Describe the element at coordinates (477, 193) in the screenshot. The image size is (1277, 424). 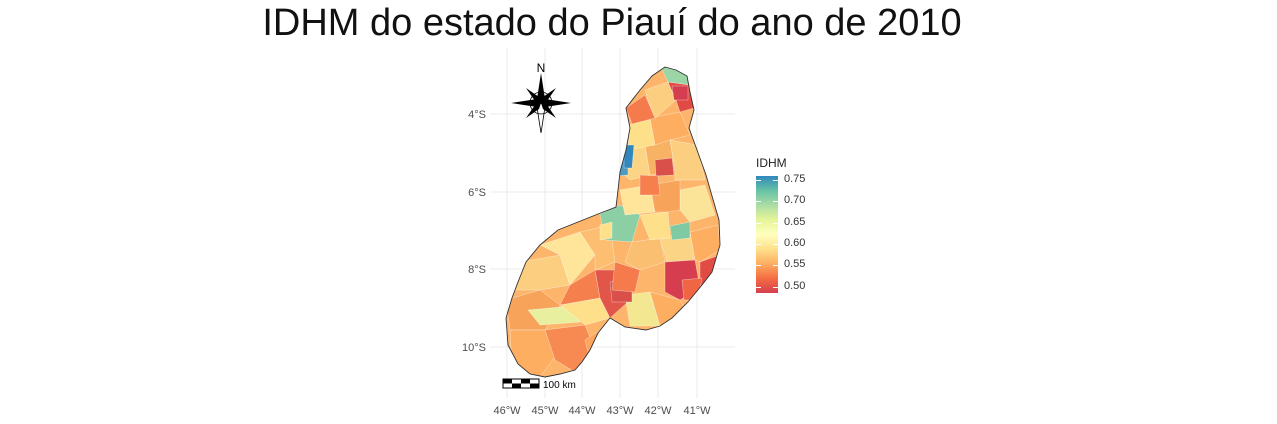
I see `y-tick-label: 6°S` at that location.